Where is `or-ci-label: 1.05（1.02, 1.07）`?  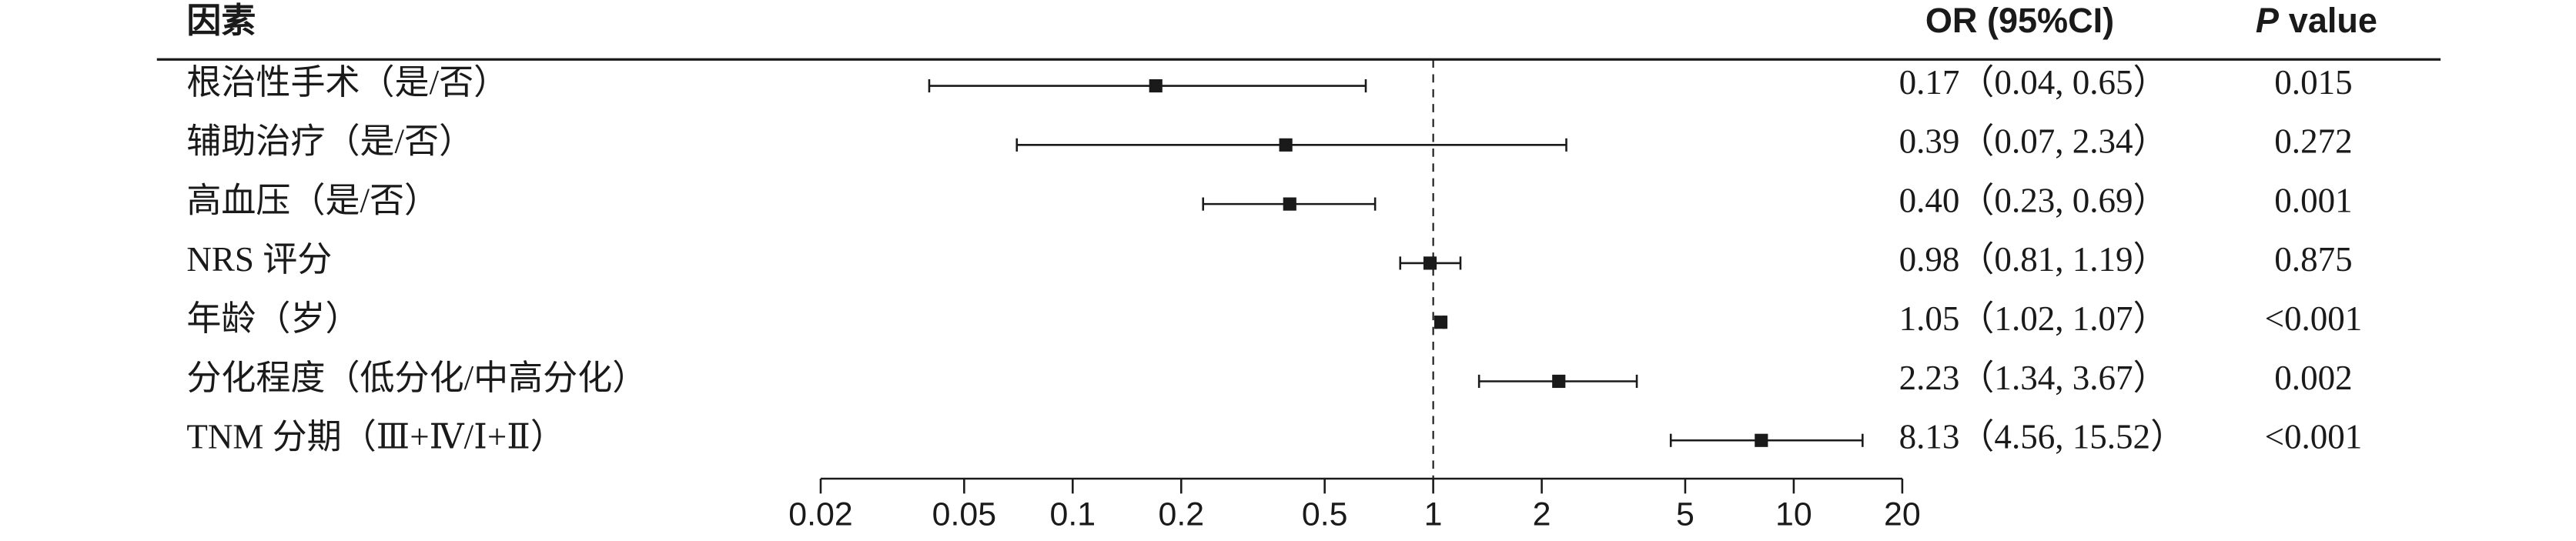
or-ci-label: 1.05（1.02, 1.07） is located at coordinates (2033, 319).